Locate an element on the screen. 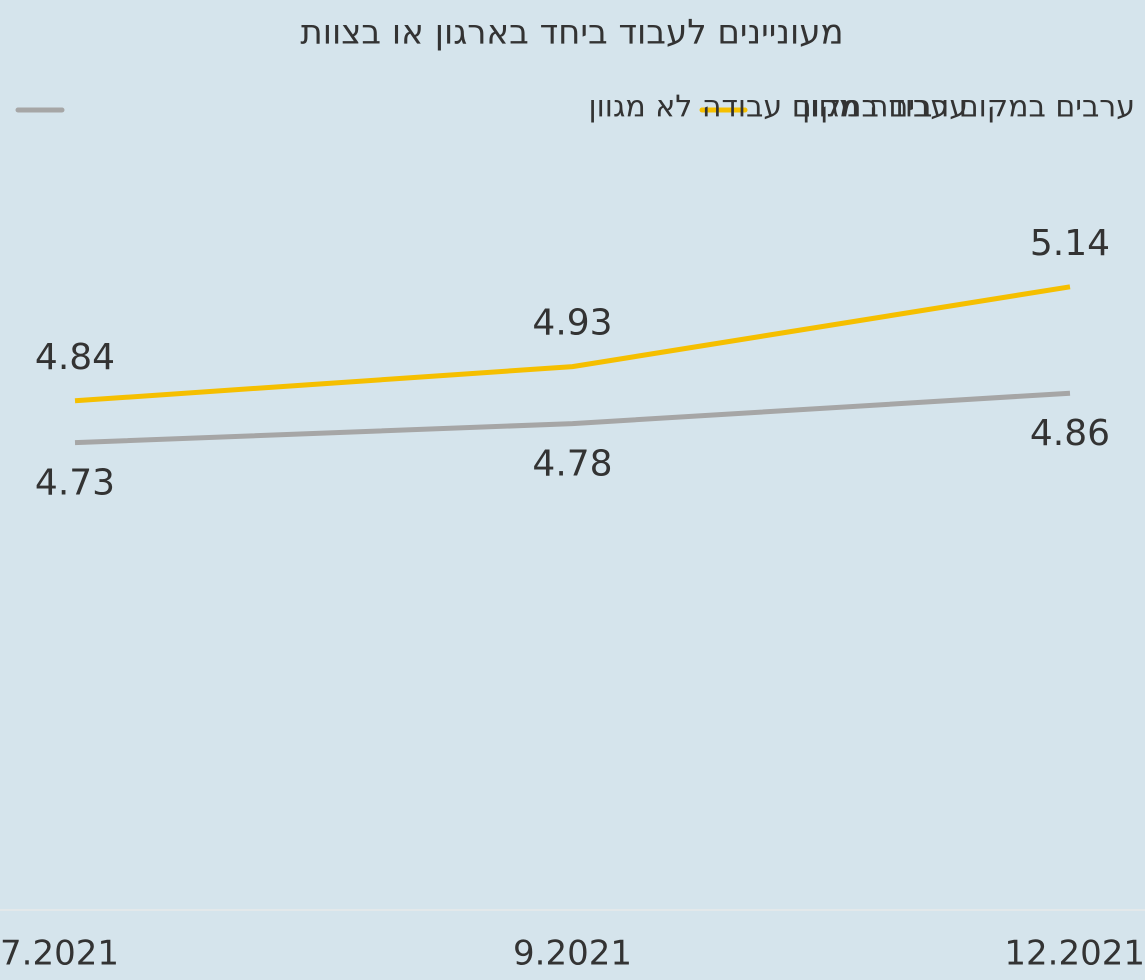 The width and height of the screenshot is (1145, 980). data-label: 4.86 is located at coordinates (1070, 433).